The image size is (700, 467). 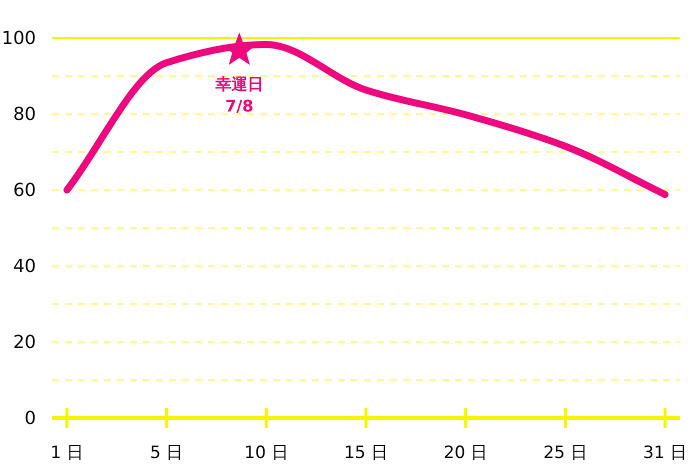 What do you see at coordinates (366, 453) in the screenshot?
I see `x-tick-label: 15 日` at bounding box center [366, 453].